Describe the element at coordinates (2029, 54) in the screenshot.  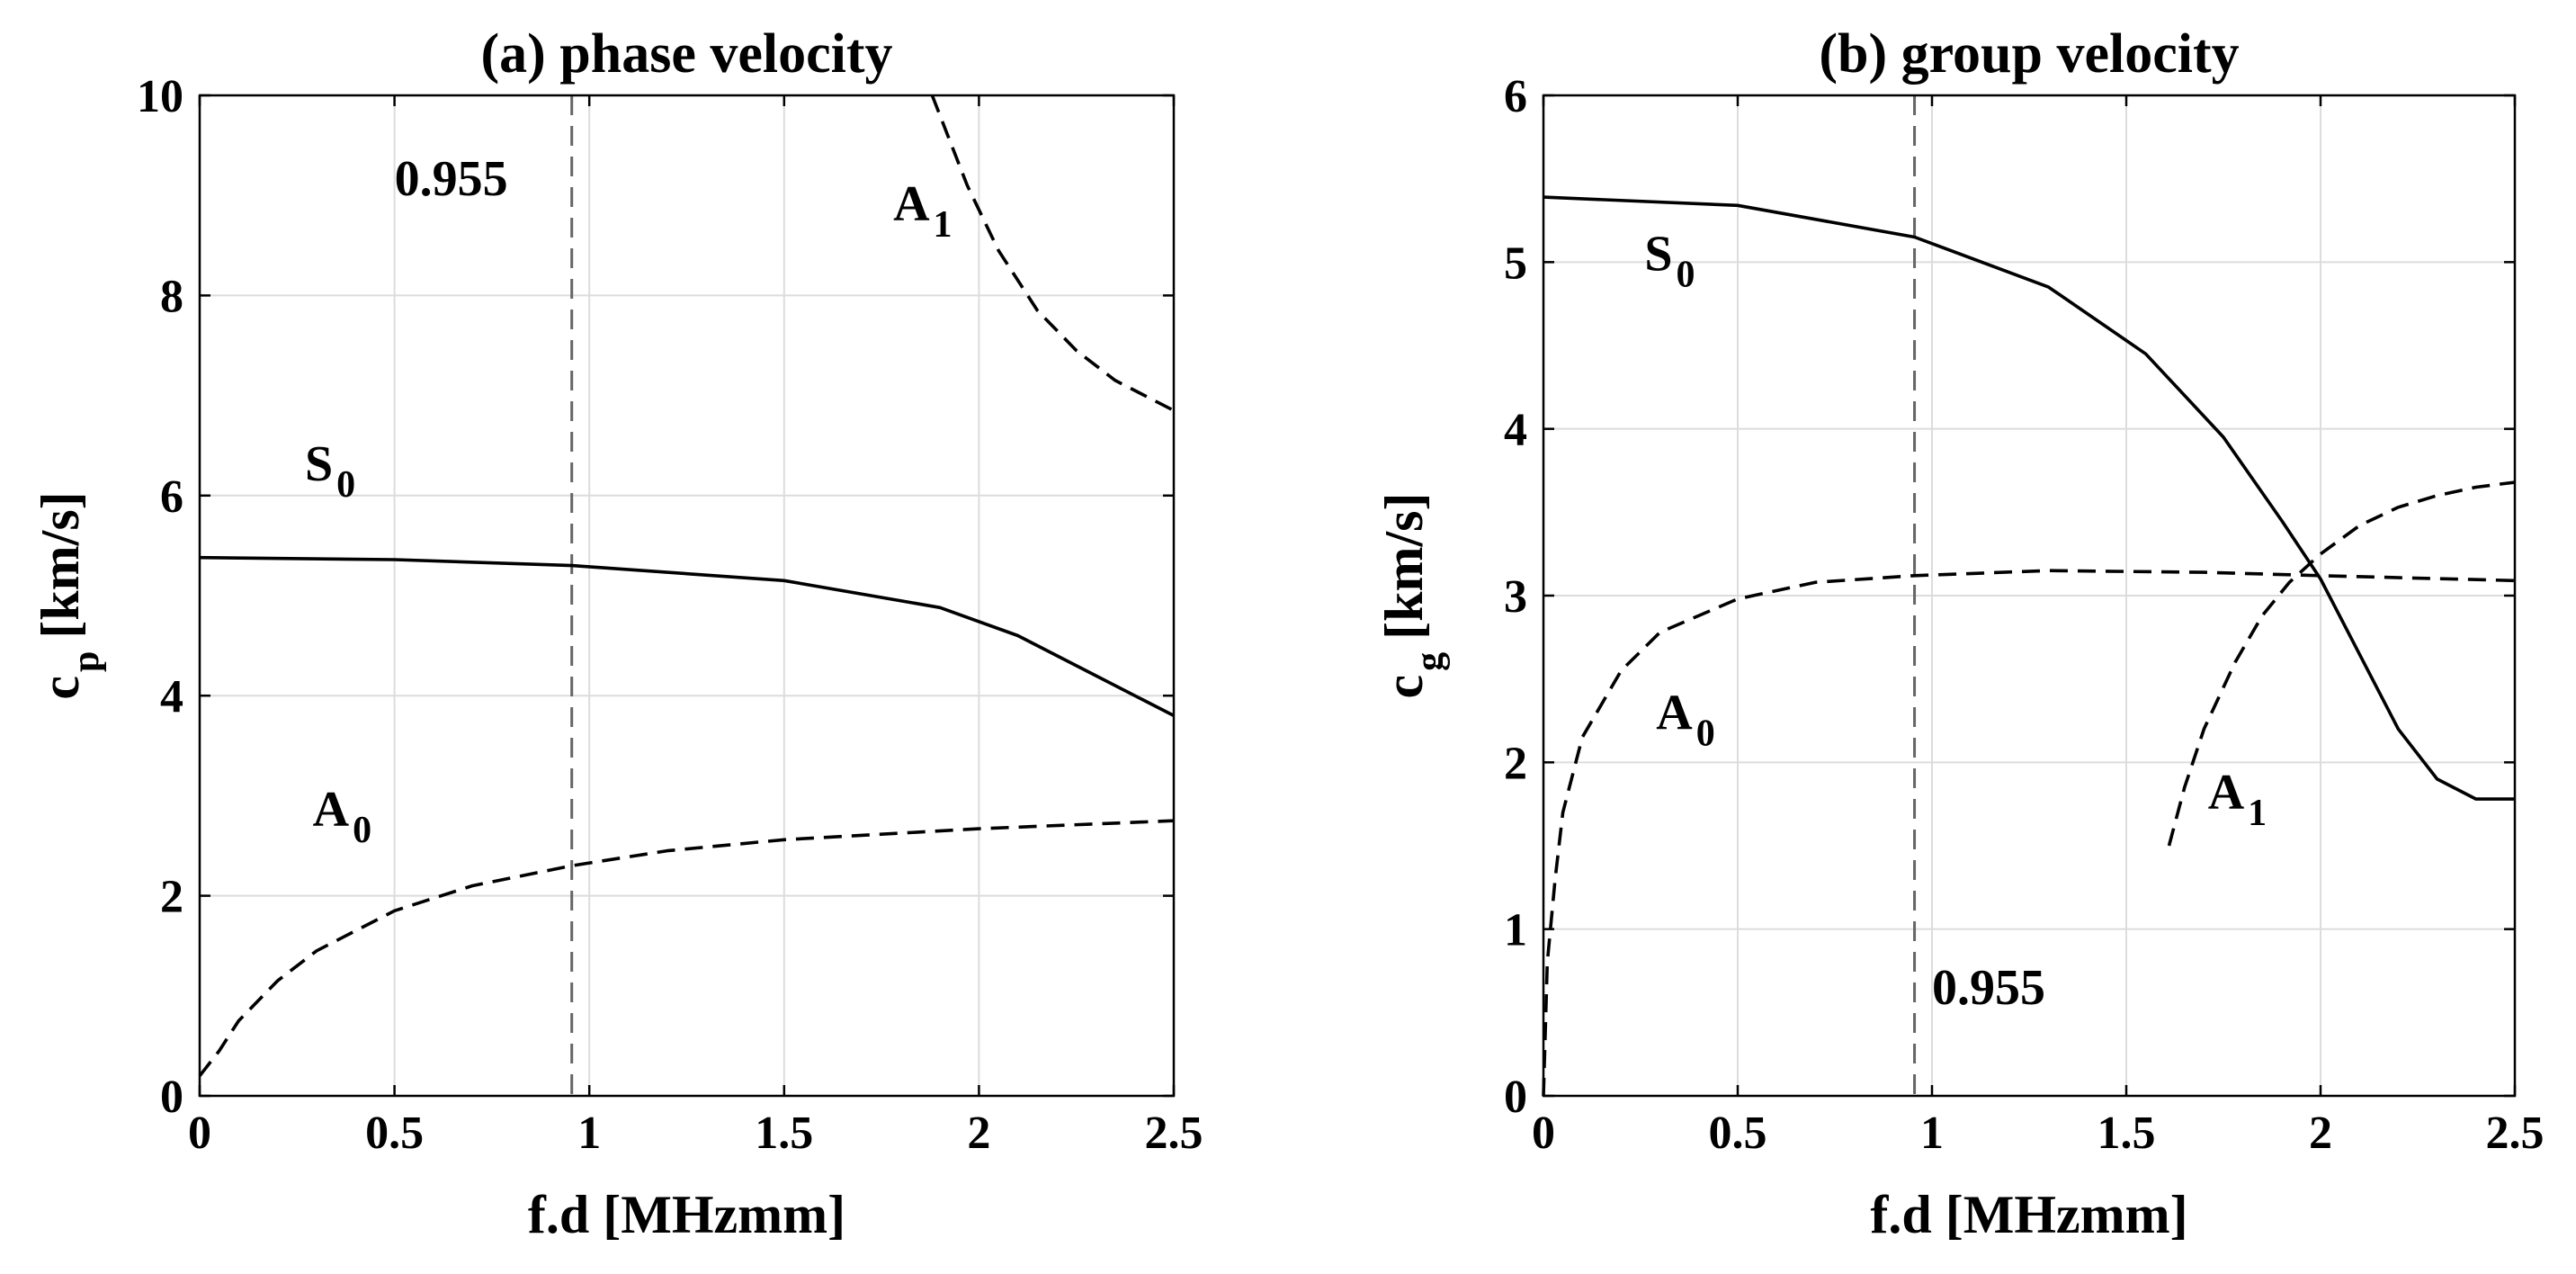
I see `chart-title: (b) group velocity` at that location.